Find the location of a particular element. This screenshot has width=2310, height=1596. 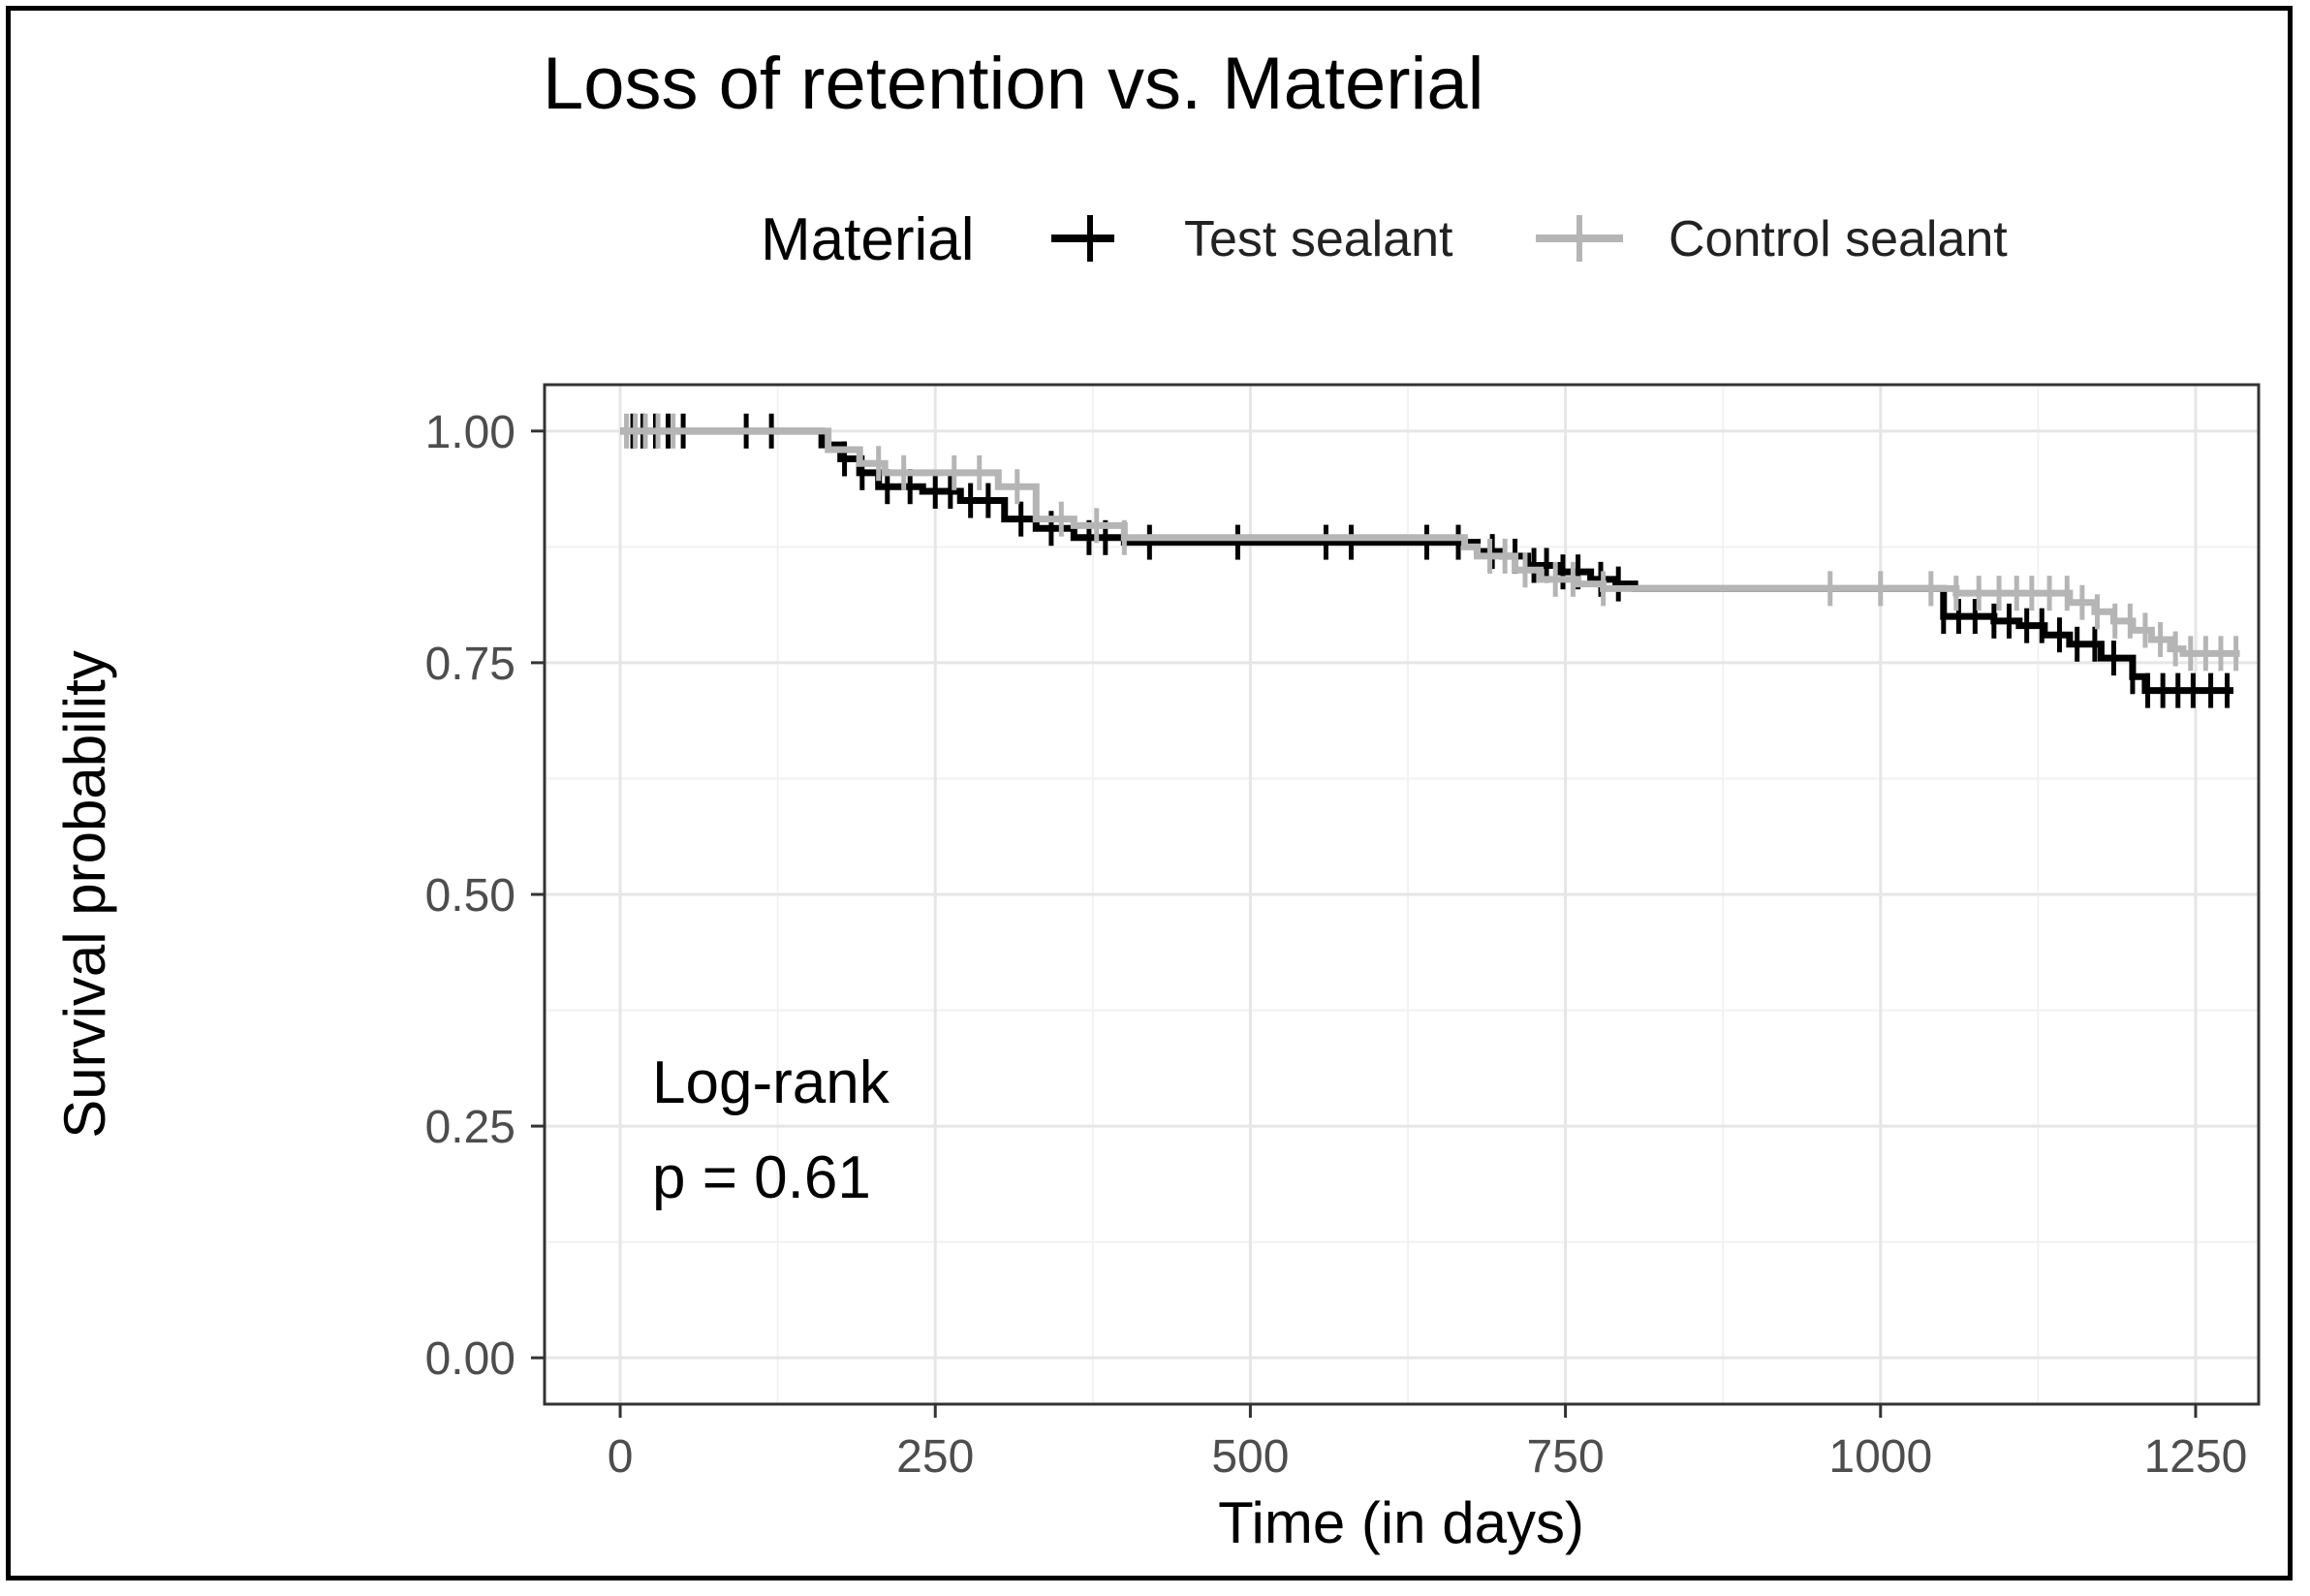

y-axis-title: Survival probability is located at coordinates (84, 894).